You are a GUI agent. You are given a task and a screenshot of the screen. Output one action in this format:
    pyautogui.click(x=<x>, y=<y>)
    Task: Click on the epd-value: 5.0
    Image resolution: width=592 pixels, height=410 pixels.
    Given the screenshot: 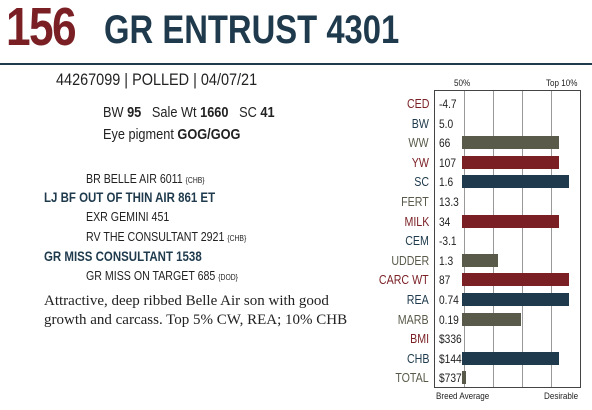 What is the action you would take?
    pyautogui.click(x=446, y=123)
    